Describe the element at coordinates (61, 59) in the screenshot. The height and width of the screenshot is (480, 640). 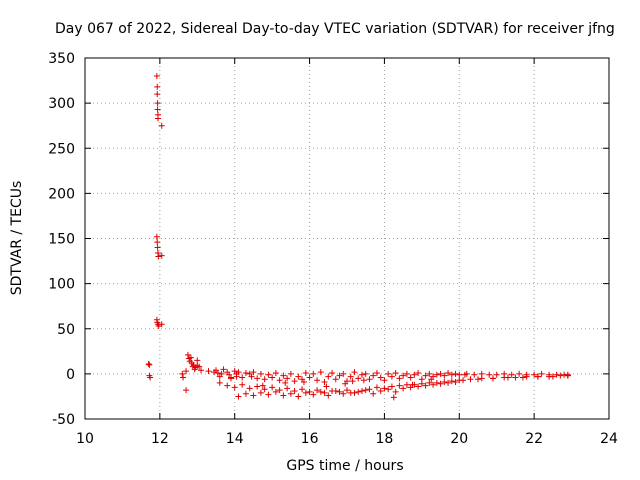
I see `y-tick-label: 350` at that location.